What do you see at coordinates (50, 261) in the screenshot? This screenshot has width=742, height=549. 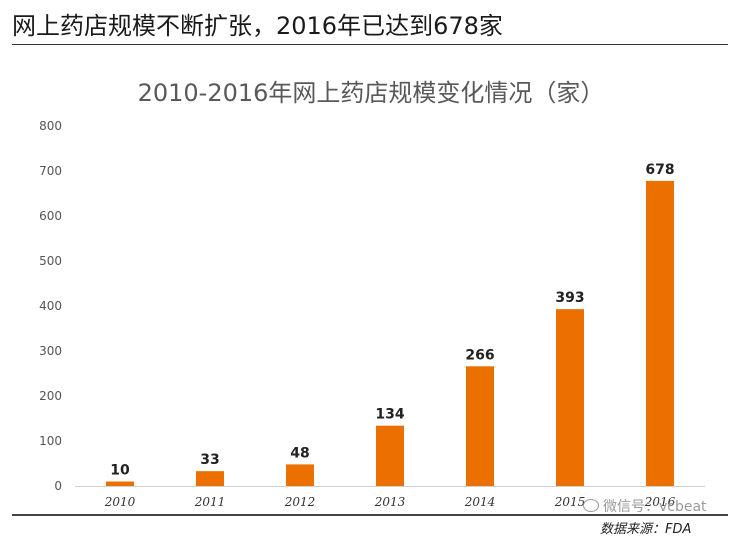 I see `y-tick-label: 500` at bounding box center [50, 261].